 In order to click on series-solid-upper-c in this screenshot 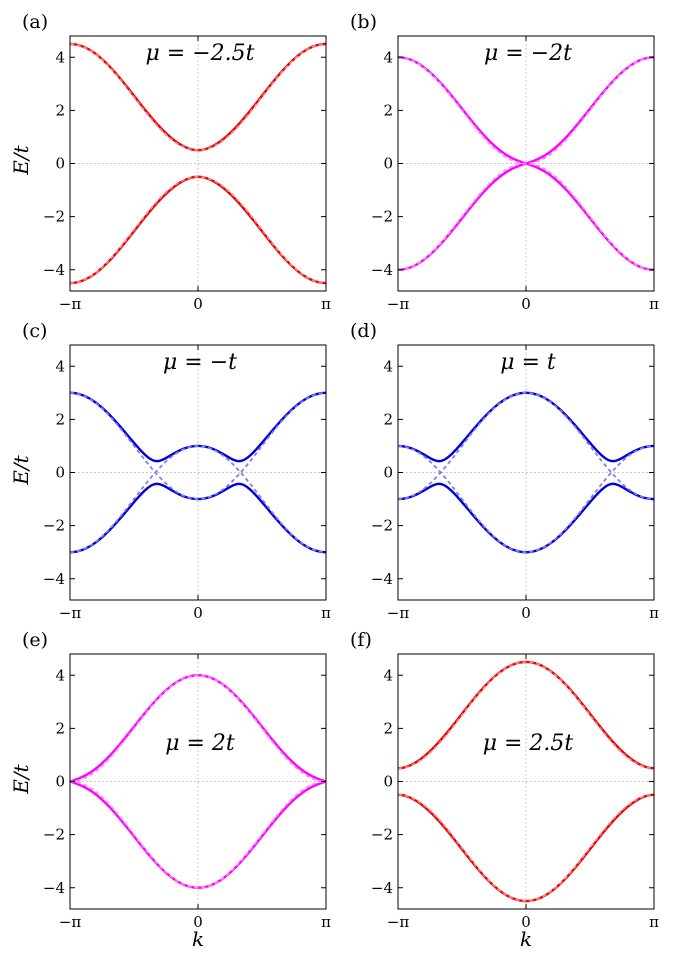, I will do `click(198, 427)`.